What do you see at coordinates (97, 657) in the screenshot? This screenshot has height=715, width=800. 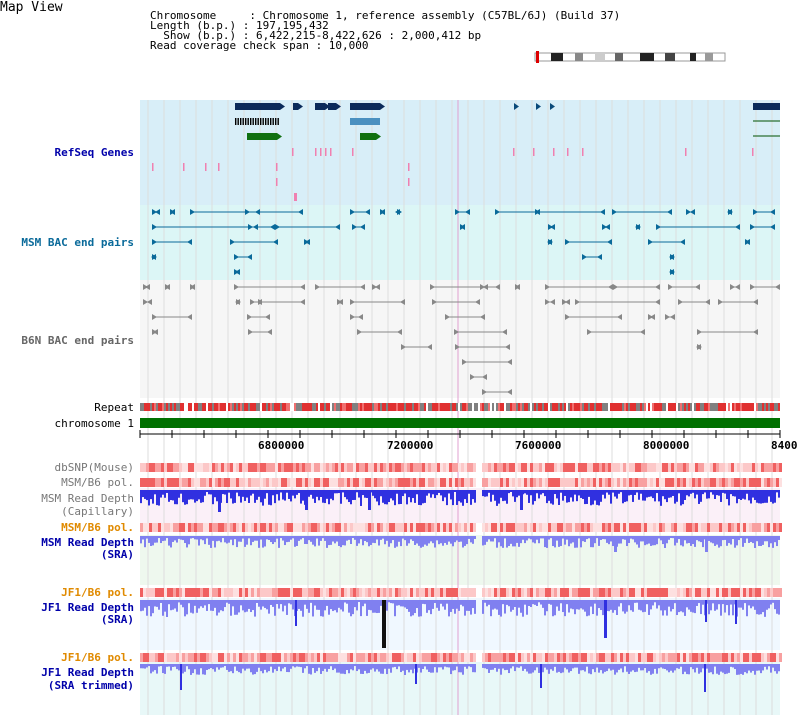 I see `track-label-jf1-b6-pol-2: JF1/B6 pol.` at bounding box center [97, 657].